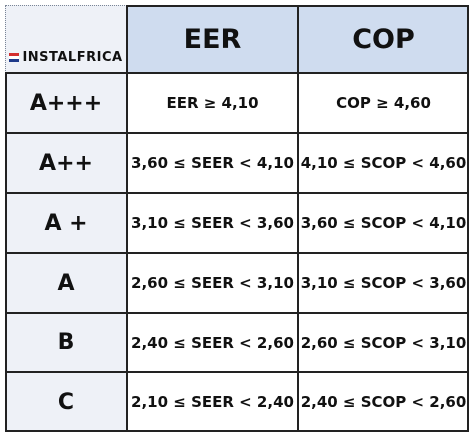 This screenshot has width=474, height=437. Describe the element at coordinates (383, 163) in the screenshot. I see `cop-value: 4,10 ≤ SCOP < 4,60` at that location.